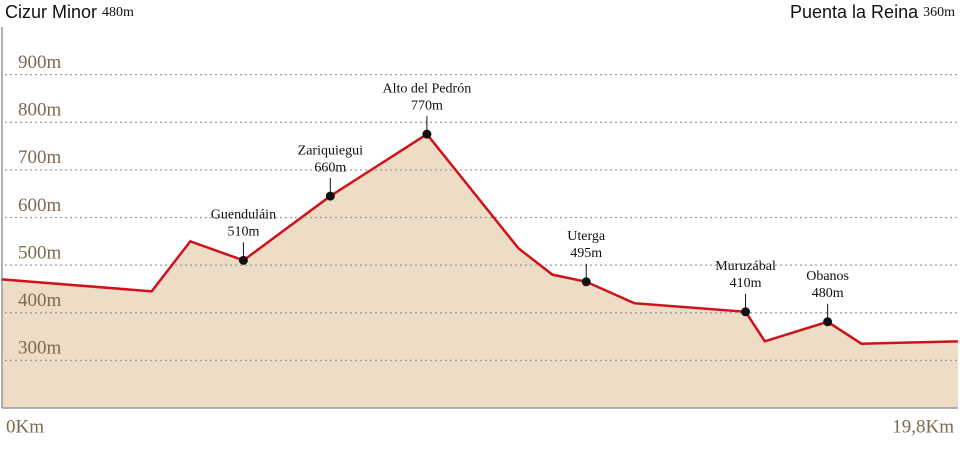 The width and height of the screenshot is (960, 449). Describe the element at coordinates (40, 62) in the screenshot. I see `y-tick-label: 900m` at that location.